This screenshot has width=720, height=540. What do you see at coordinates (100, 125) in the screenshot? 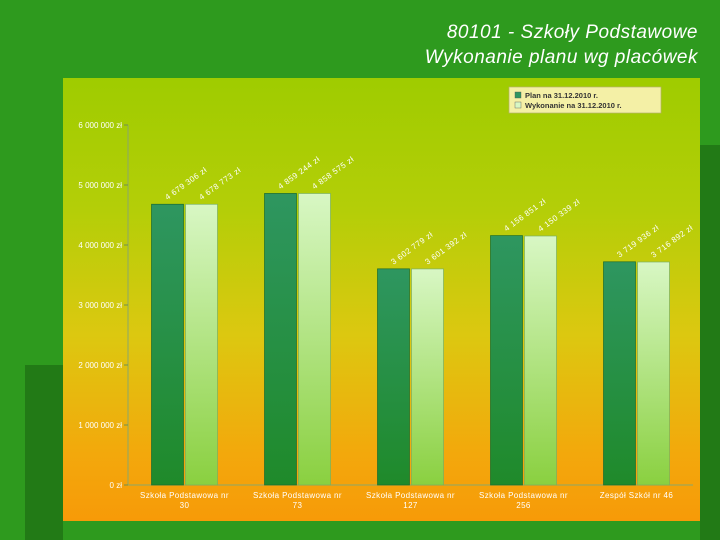
I see `y-tick-label: 6 000 000 zł` at bounding box center [100, 125].